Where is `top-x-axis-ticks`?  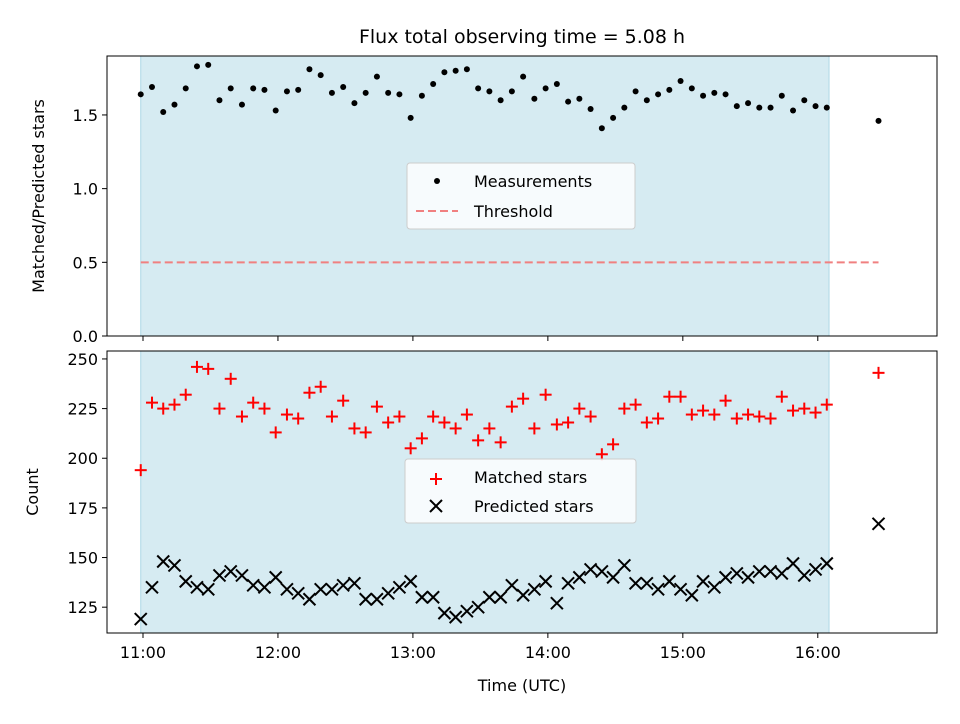 top-x-axis-ticks is located at coordinates (480, 338).